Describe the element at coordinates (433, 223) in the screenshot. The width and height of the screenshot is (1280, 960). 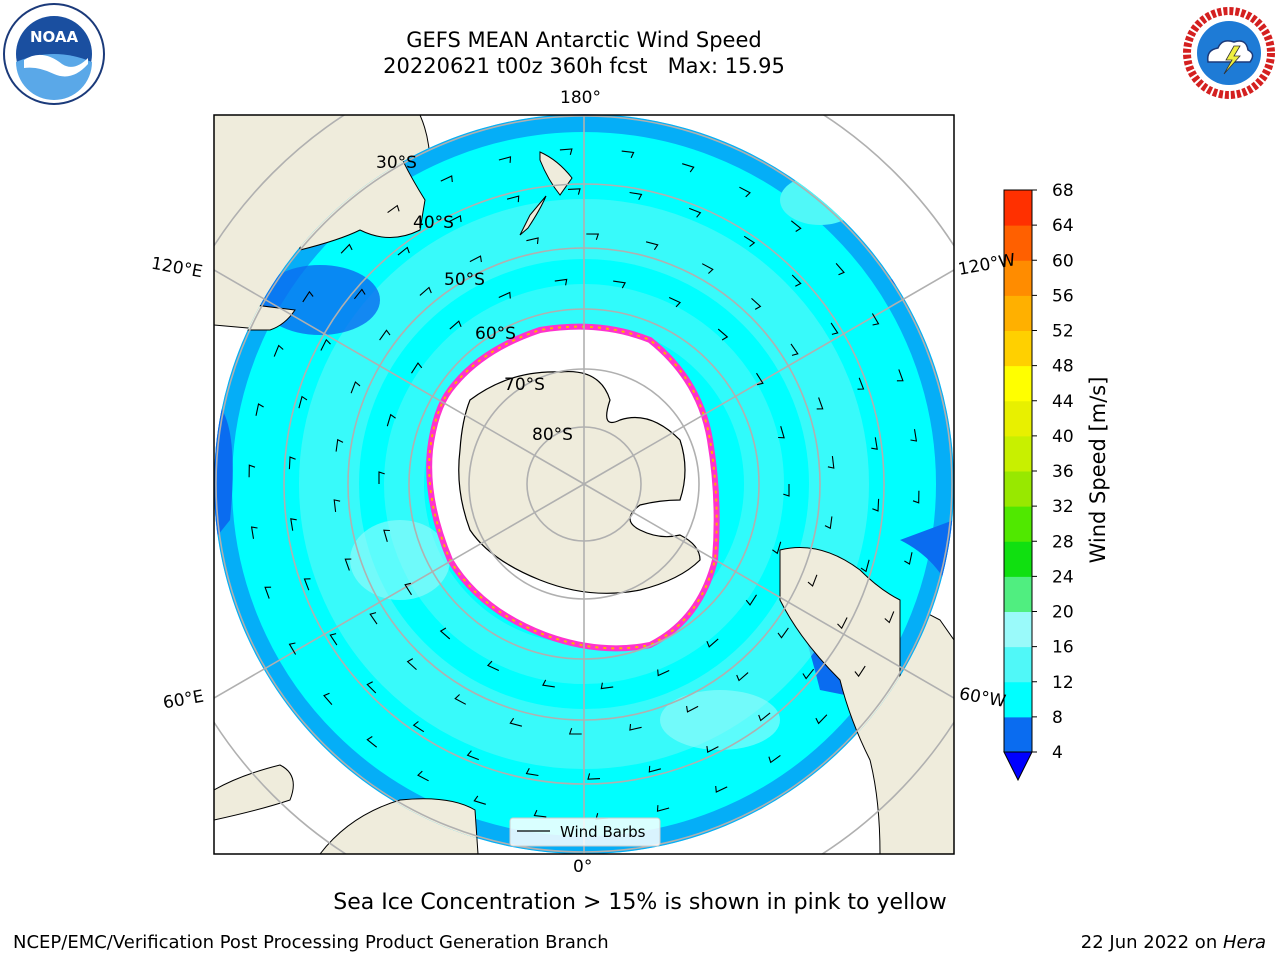
I see `lat-label-40s: 40°S` at that location.